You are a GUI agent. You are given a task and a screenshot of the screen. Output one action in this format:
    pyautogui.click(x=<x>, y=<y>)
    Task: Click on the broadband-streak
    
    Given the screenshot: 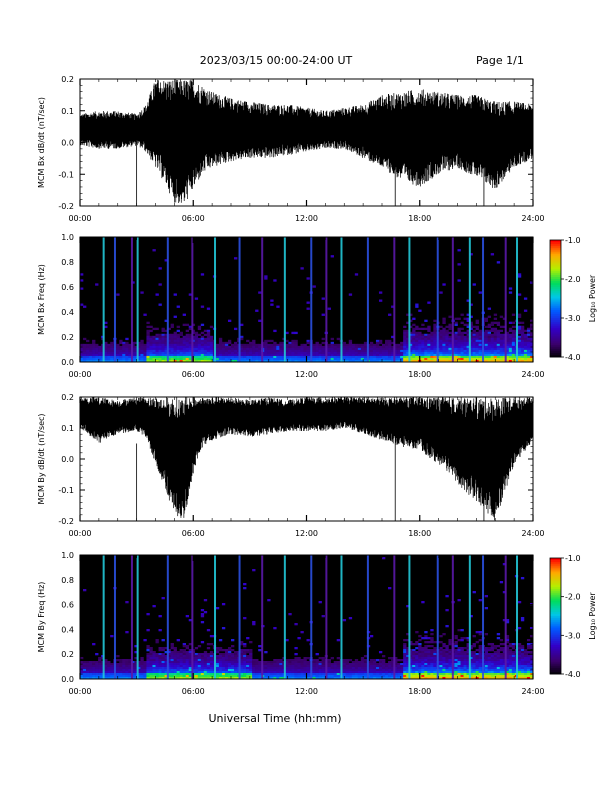 What is the action you would take?
    pyautogui.click(x=367, y=617)
    